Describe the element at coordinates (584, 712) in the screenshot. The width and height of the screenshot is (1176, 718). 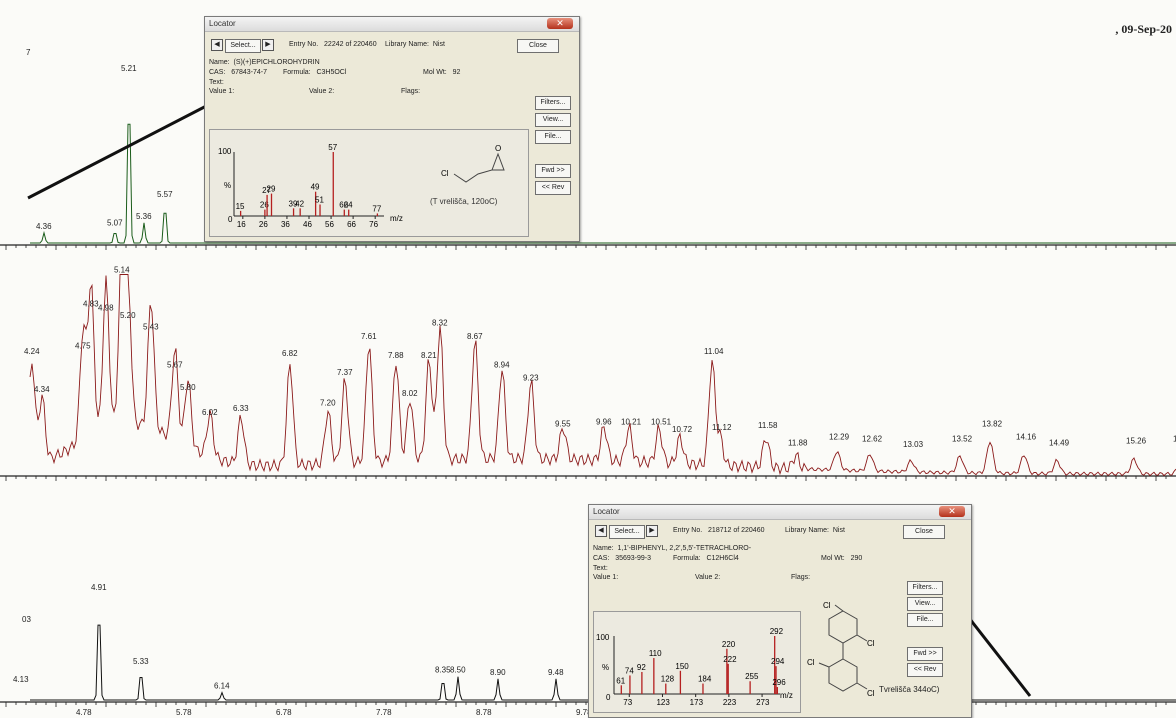
I see `x-tick-label: 9.78` at that location.